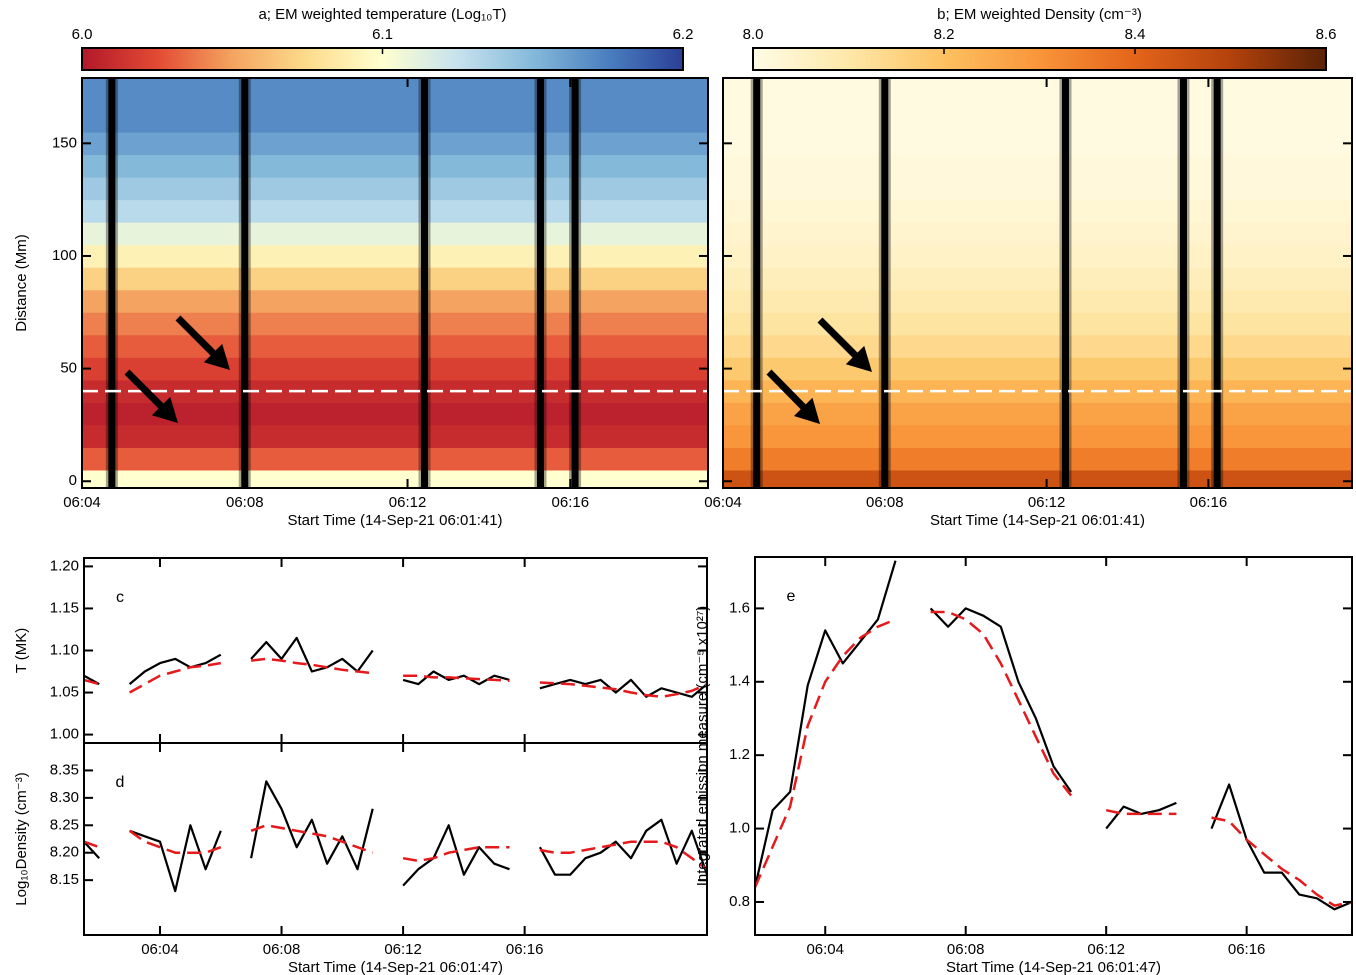 The height and width of the screenshot is (975, 1356). I want to click on y-axis-label: Log₁₀Density (cm⁻³), so click(21, 838).